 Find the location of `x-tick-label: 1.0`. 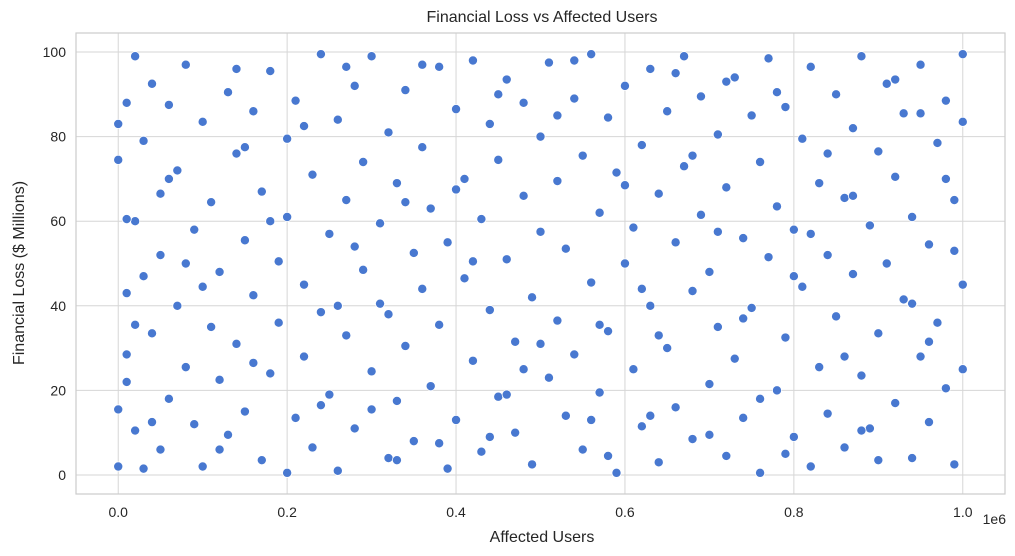

x-tick-label: 1.0 is located at coordinates (963, 512).